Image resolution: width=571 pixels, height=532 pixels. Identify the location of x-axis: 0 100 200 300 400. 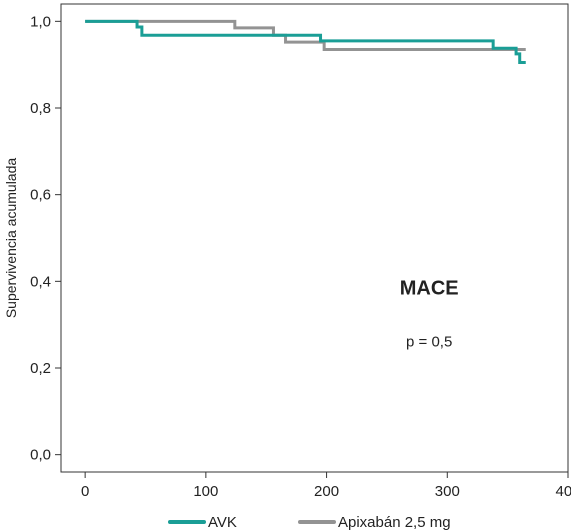
(326, 486).